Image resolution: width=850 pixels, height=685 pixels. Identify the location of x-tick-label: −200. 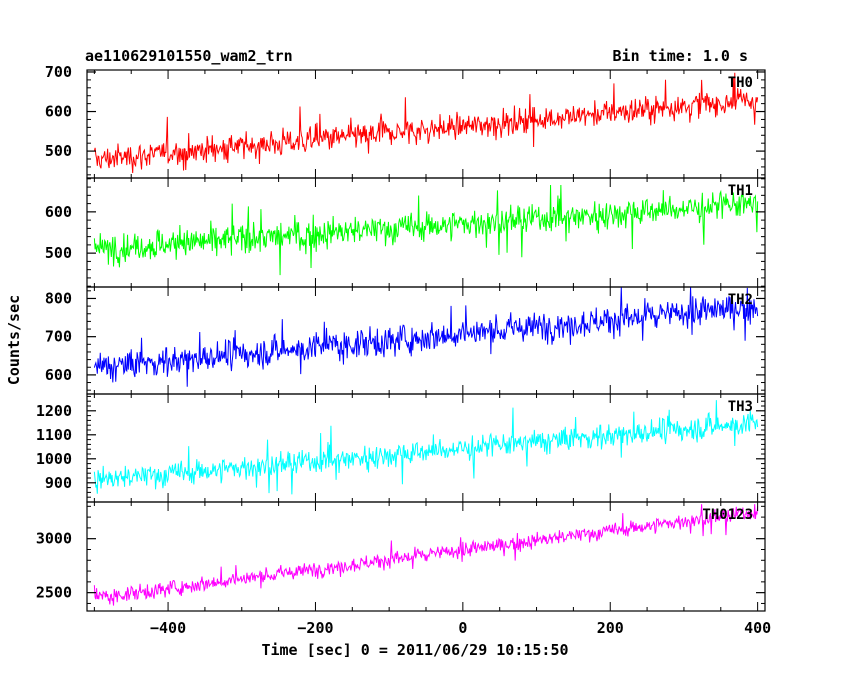
(315, 628).